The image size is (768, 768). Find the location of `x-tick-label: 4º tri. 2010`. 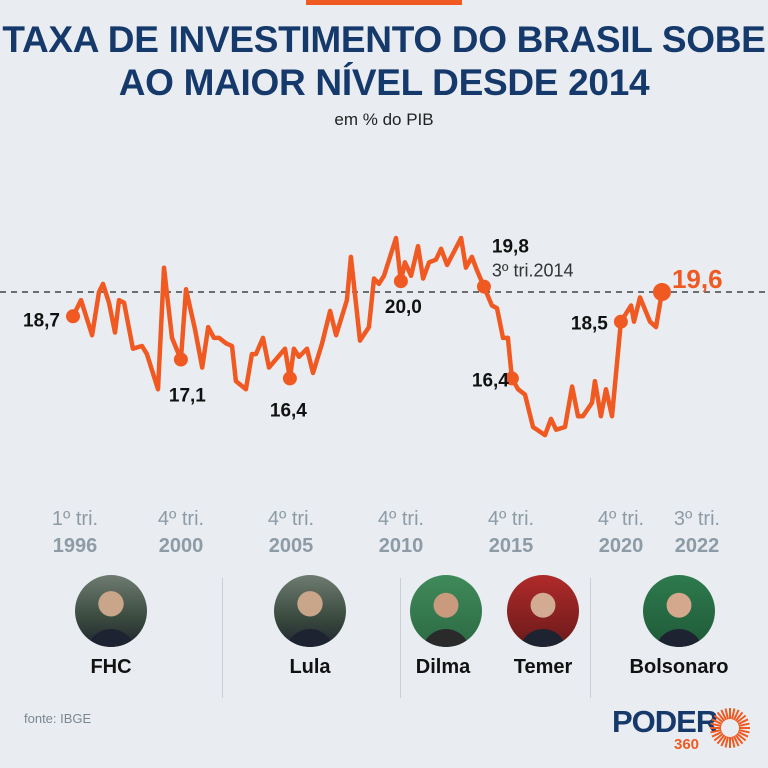

x-tick-label: 4º tri. 2010 is located at coordinates (401, 533).